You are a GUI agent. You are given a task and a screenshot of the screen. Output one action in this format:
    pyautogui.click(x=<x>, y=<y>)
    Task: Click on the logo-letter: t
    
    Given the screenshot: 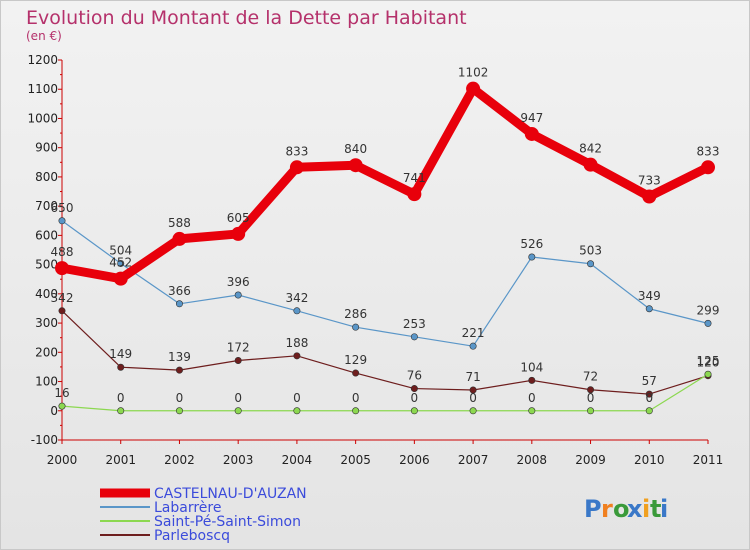 What is the action you would take?
    pyautogui.click(x=655, y=509)
    